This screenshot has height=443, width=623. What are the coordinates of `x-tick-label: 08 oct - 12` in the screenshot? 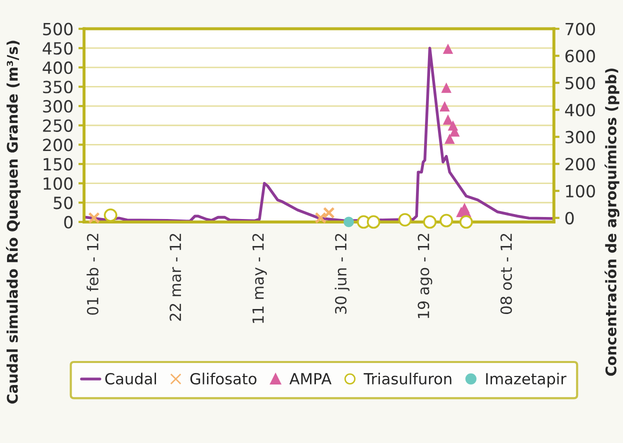 It's located at (506, 274).